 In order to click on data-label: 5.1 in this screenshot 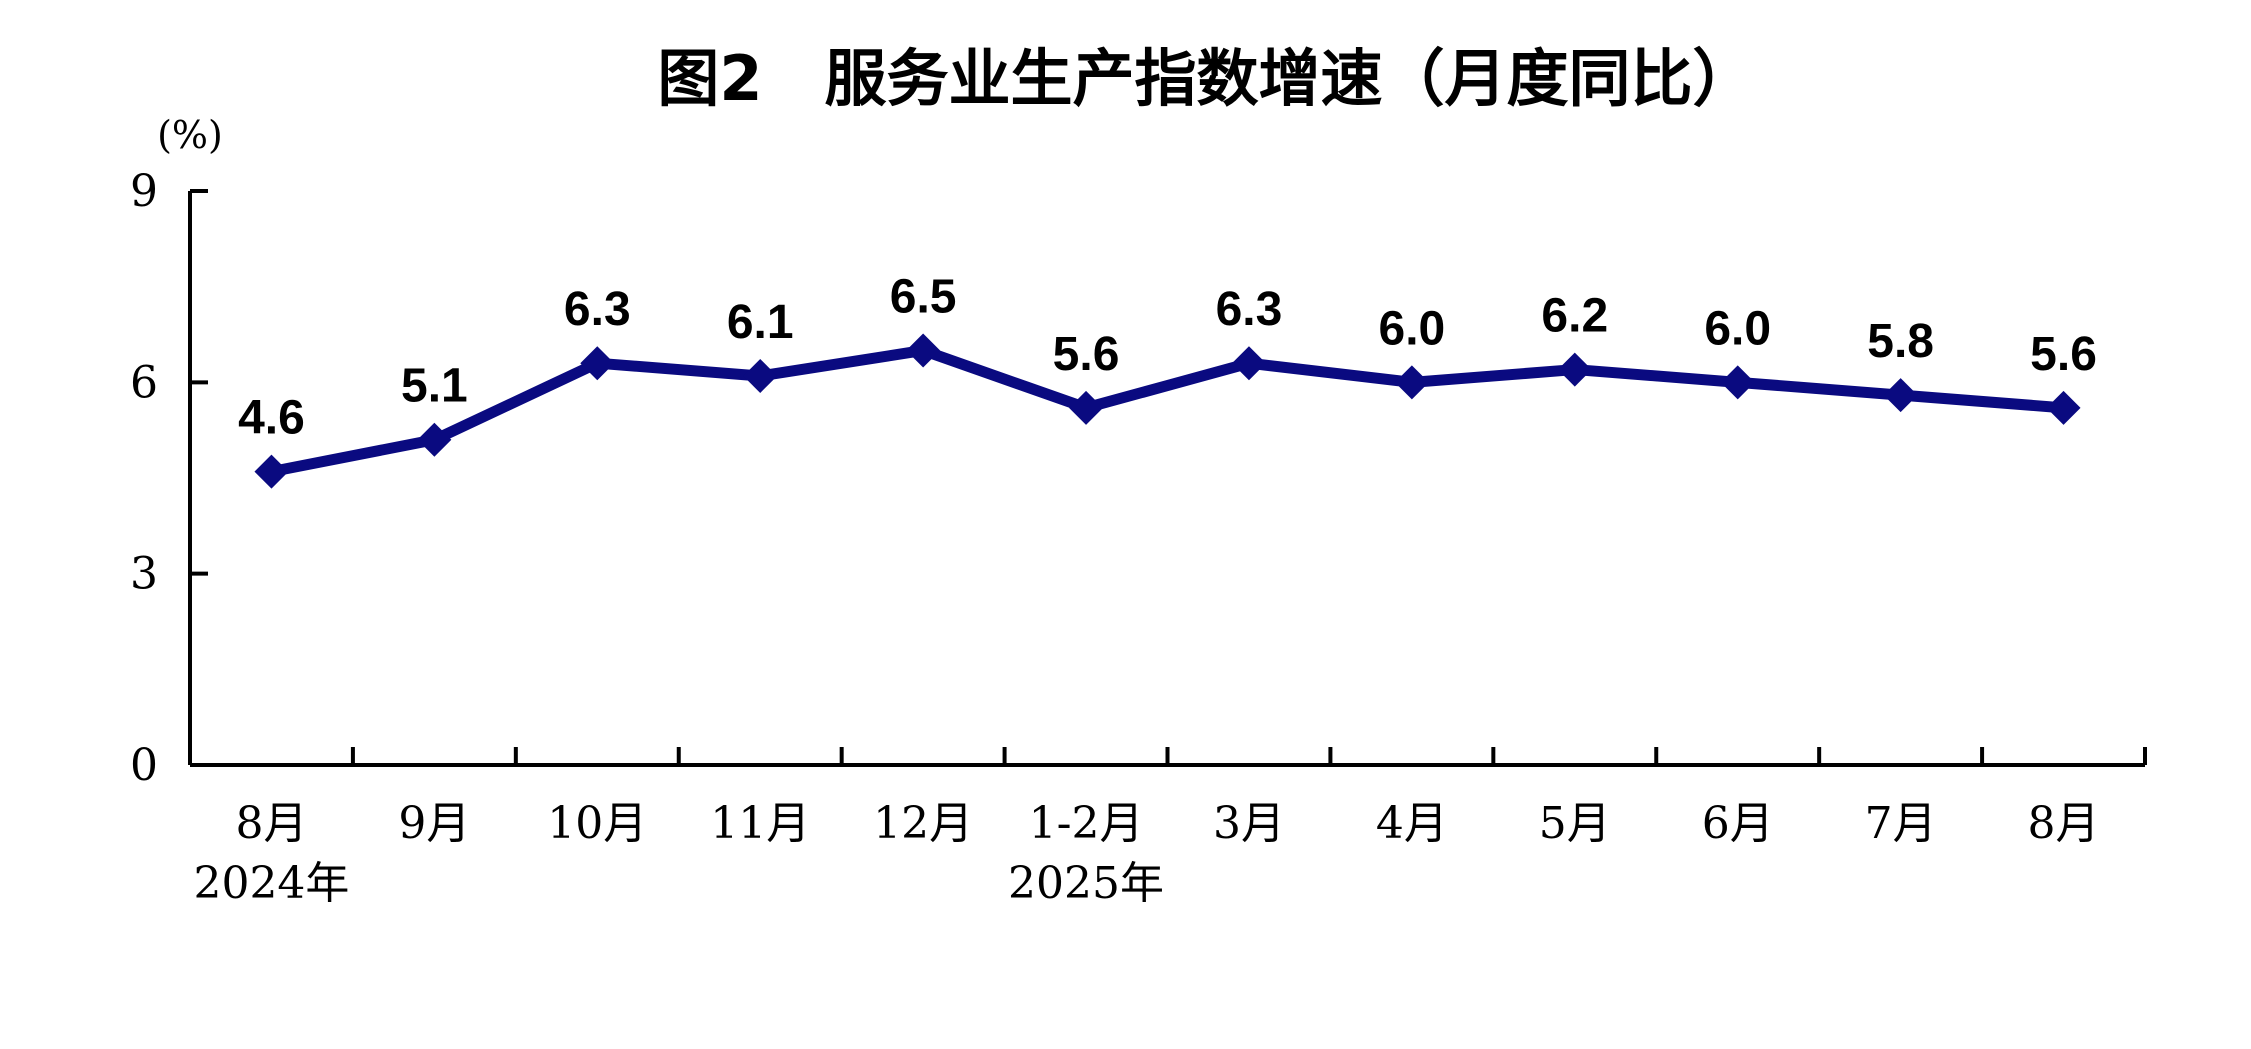, I will do `click(434, 386)`.